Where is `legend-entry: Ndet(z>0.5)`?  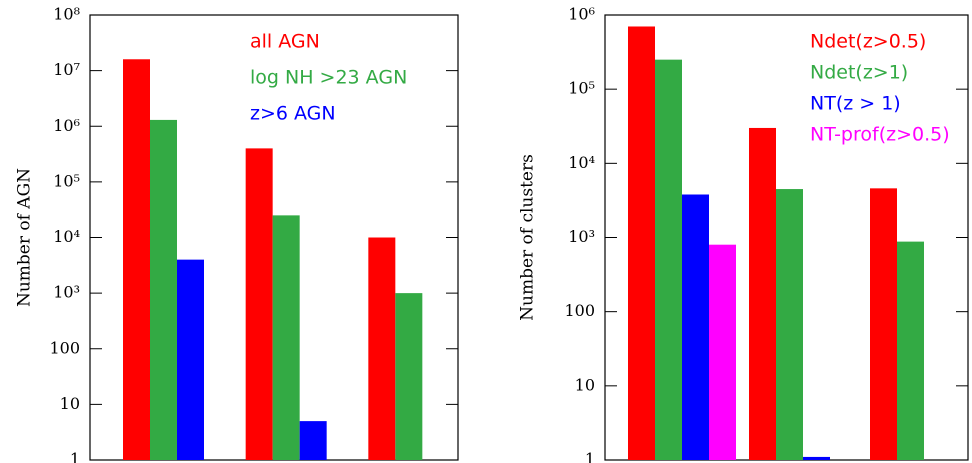
legend-entry: Ndet(z>0.5) is located at coordinates (868, 42).